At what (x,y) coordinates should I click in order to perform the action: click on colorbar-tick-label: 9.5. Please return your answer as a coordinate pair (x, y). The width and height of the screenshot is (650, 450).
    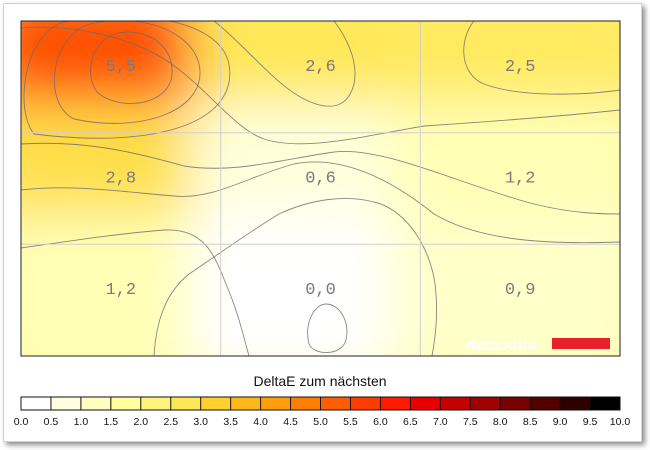
    Looking at the image, I should click on (590, 422).